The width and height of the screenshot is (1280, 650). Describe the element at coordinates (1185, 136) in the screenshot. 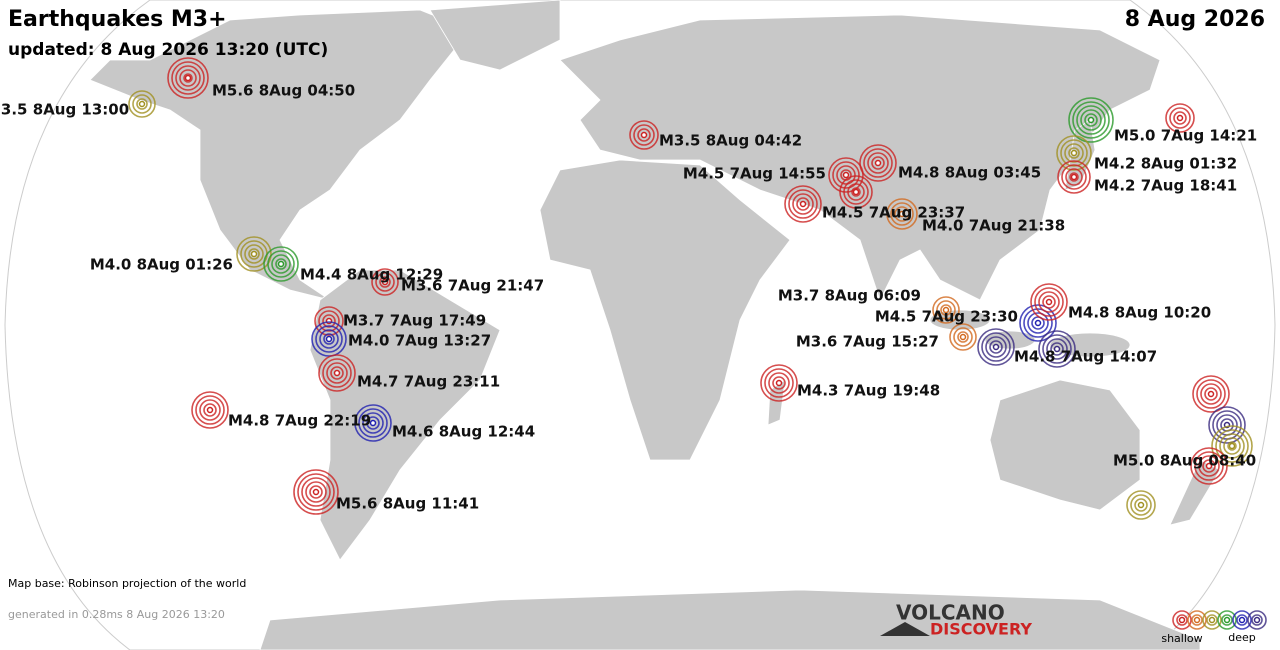

I see `quake-label: M5.0 7Aug 14:21` at that location.